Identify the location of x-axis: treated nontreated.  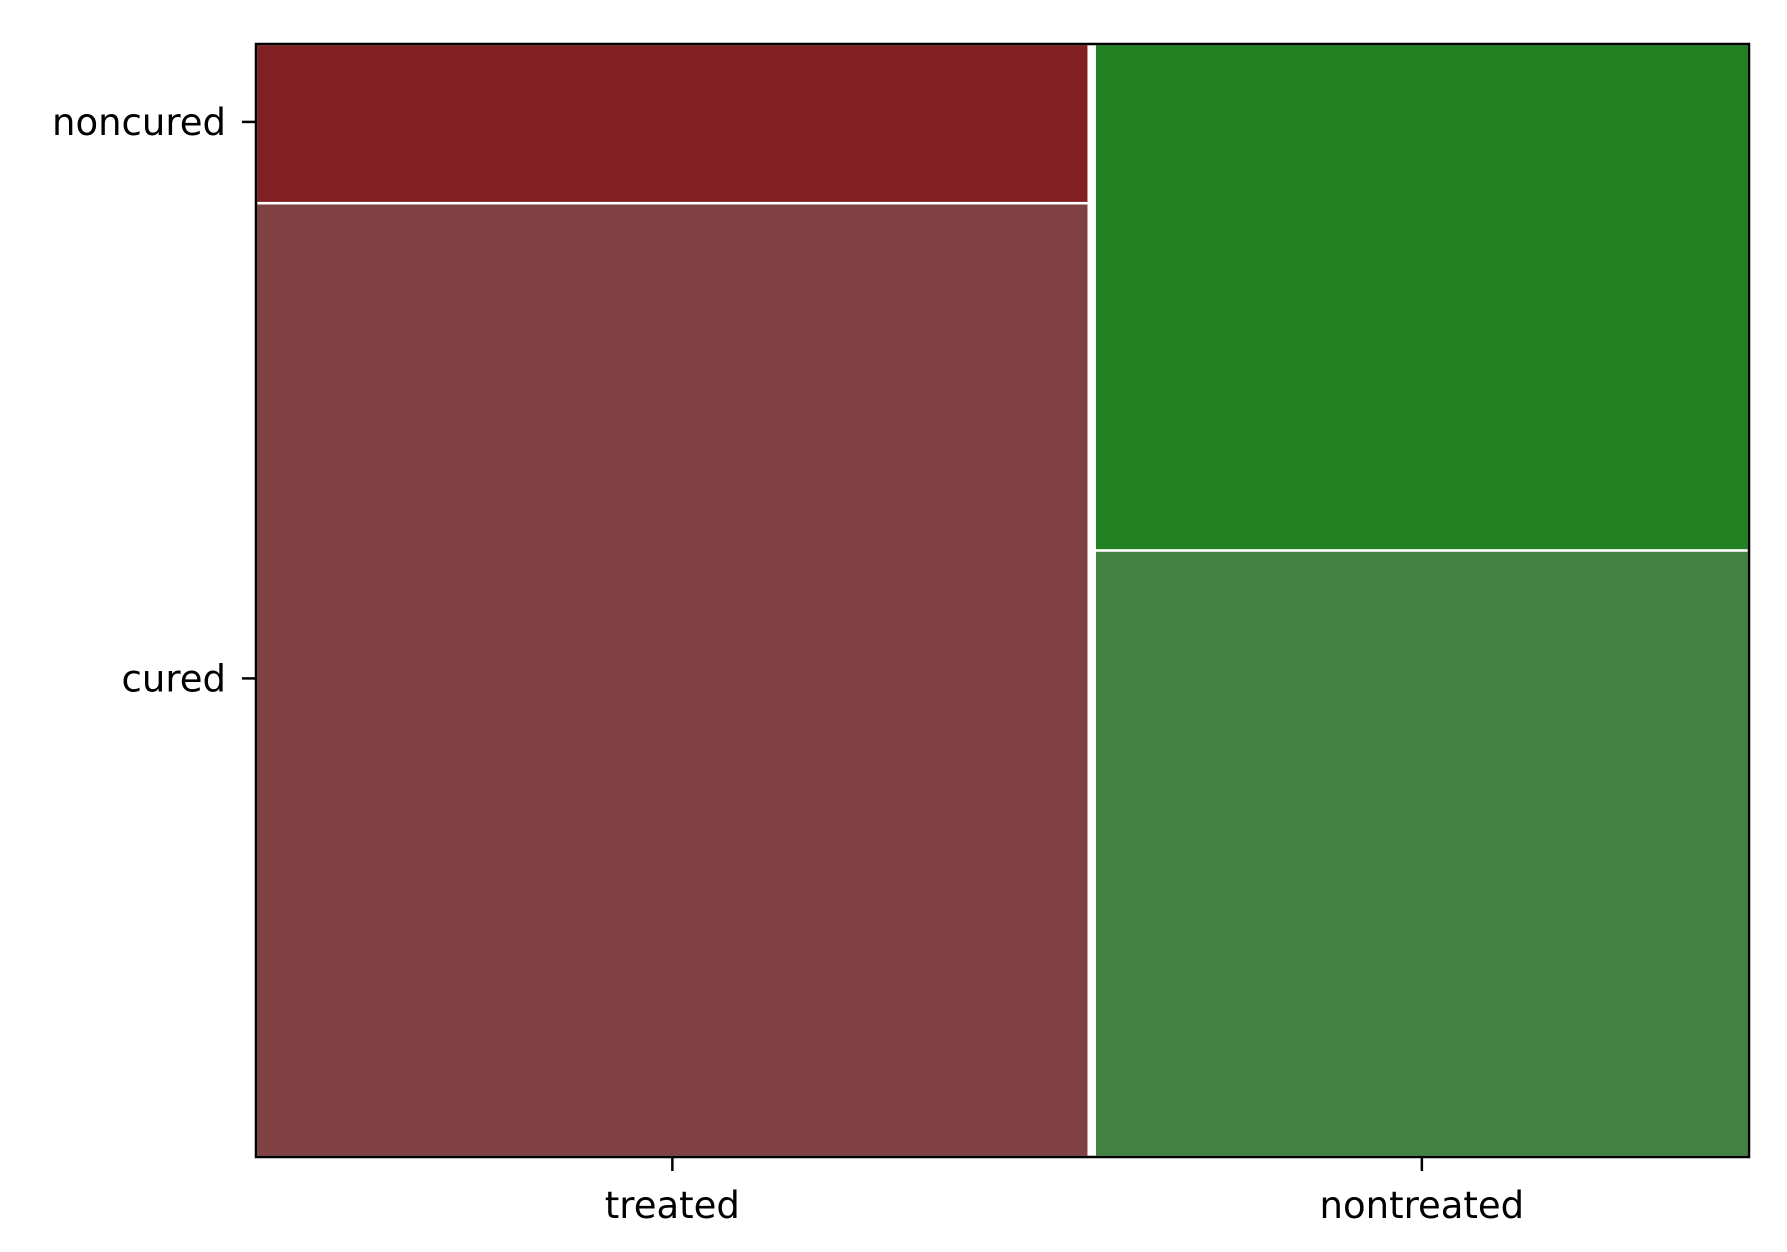
(1064, 1192).